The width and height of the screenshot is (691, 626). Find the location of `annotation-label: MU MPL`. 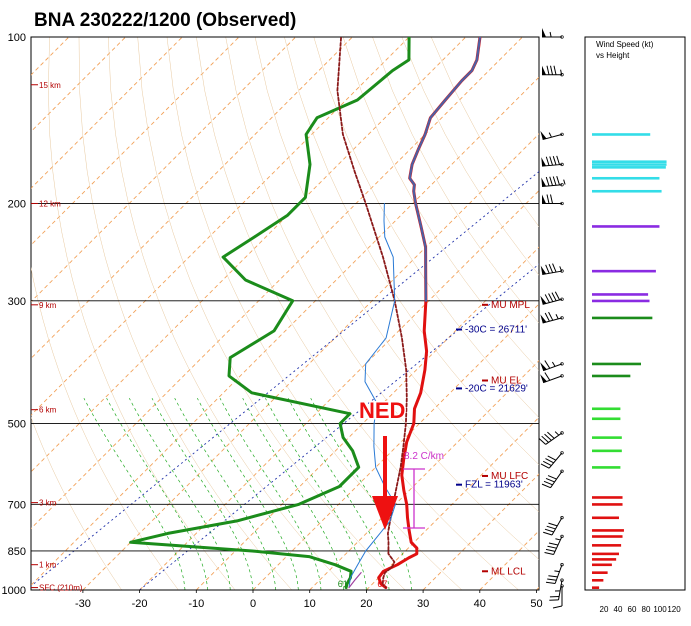

annotation-label: MU MPL is located at coordinates (510, 305).